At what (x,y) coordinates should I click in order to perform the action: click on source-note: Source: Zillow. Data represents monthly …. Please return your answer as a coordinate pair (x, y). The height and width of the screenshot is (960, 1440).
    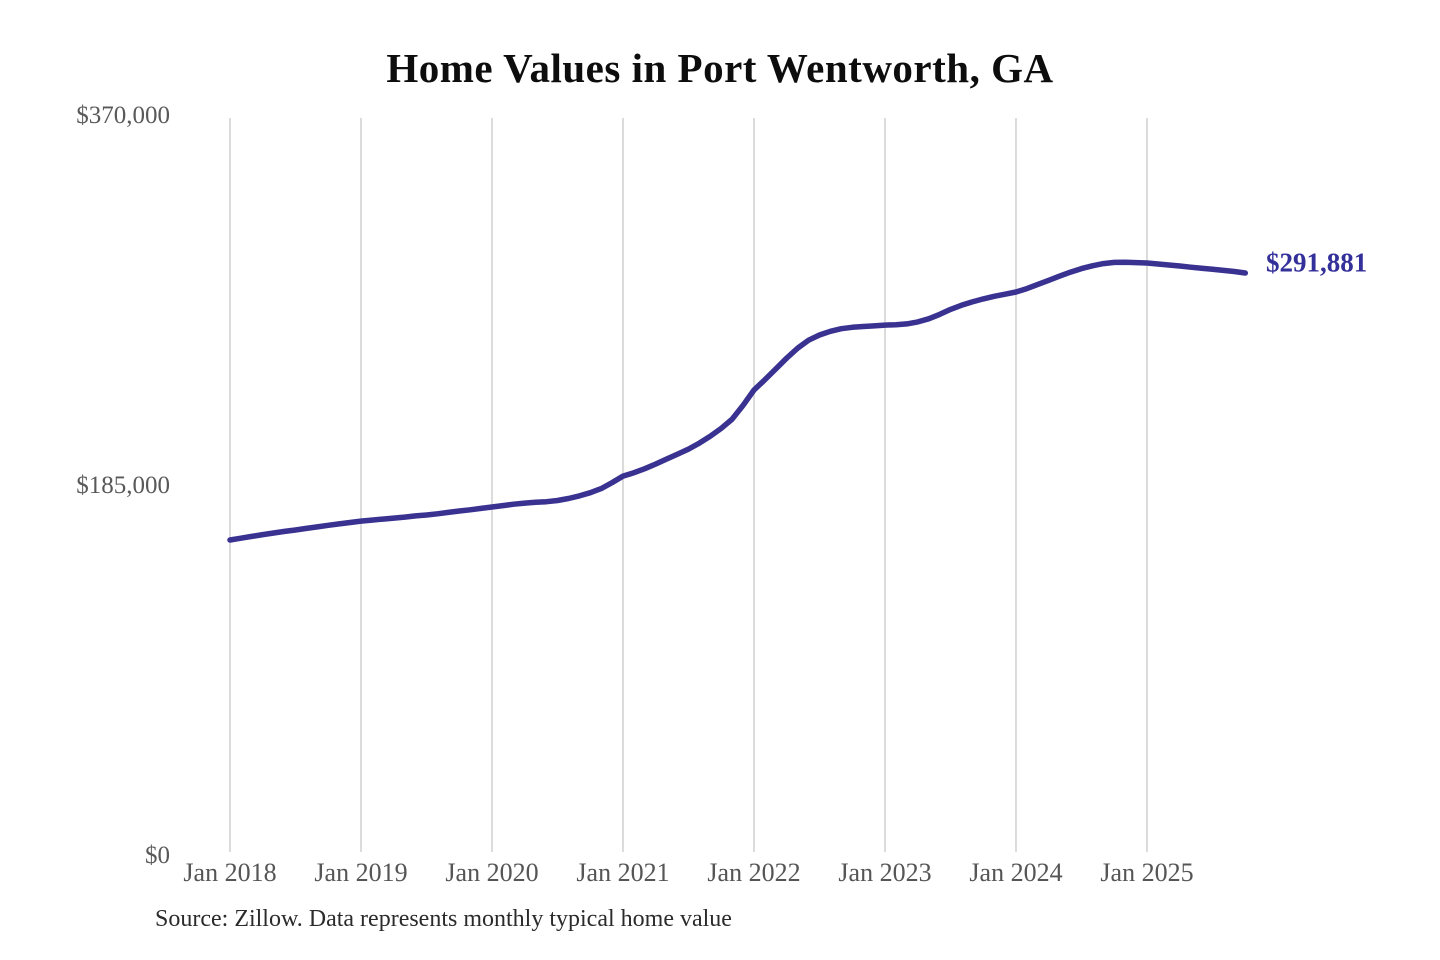
    Looking at the image, I should click on (443, 919).